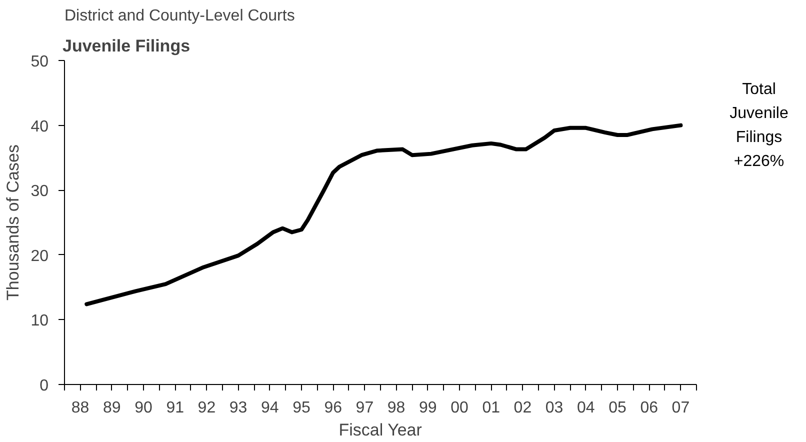 This screenshot has width=806, height=442. What do you see at coordinates (270, 408) in the screenshot?
I see `x-tick-label: 94` at bounding box center [270, 408].